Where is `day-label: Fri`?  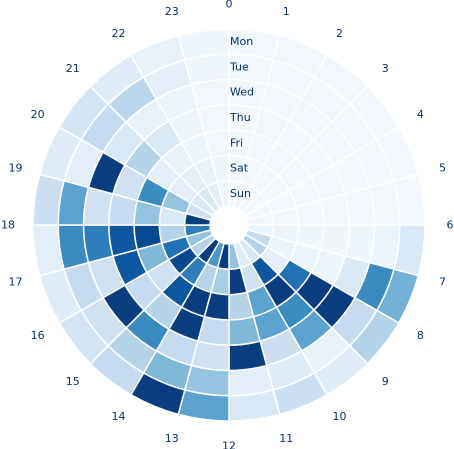
day-label: Fri is located at coordinates (236, 142).